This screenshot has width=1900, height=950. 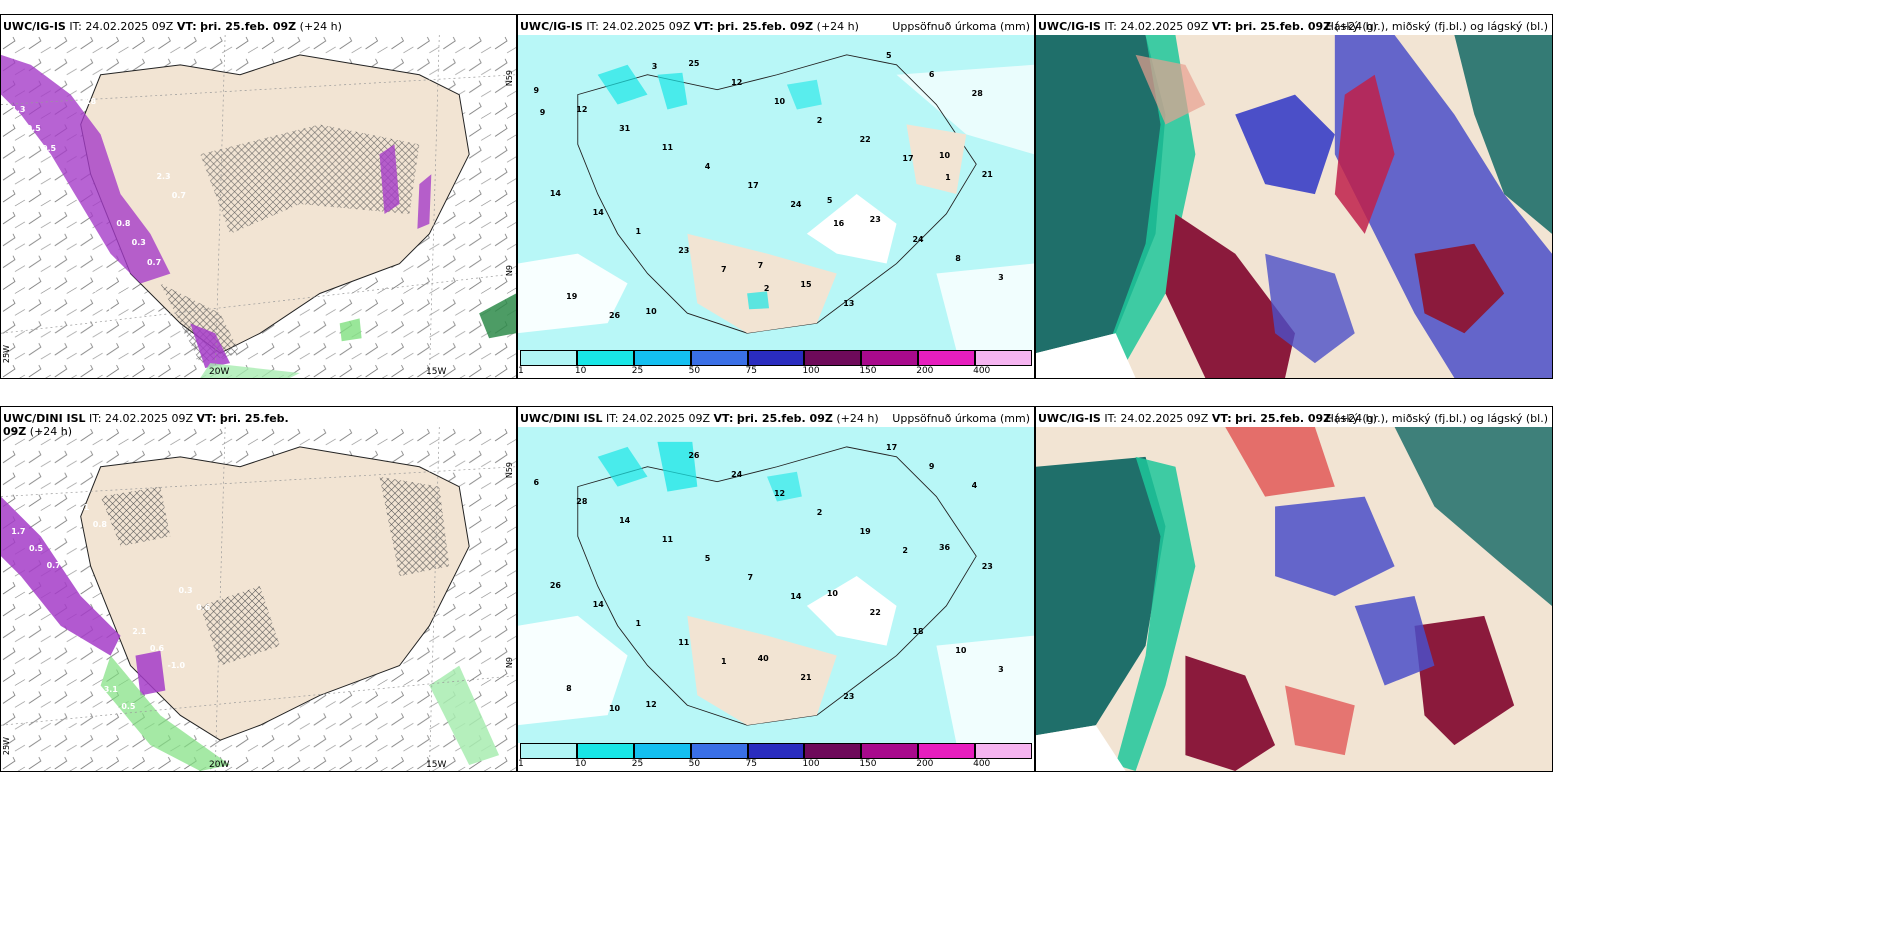 I want to click on map-value-label: 9, so click(x=931, y=466).